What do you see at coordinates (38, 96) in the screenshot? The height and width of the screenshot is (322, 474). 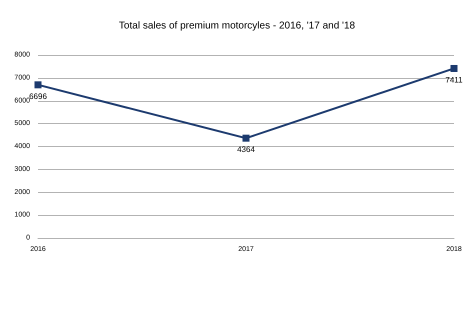 I see `data-label: 6696` at bounding box center [38, 96].